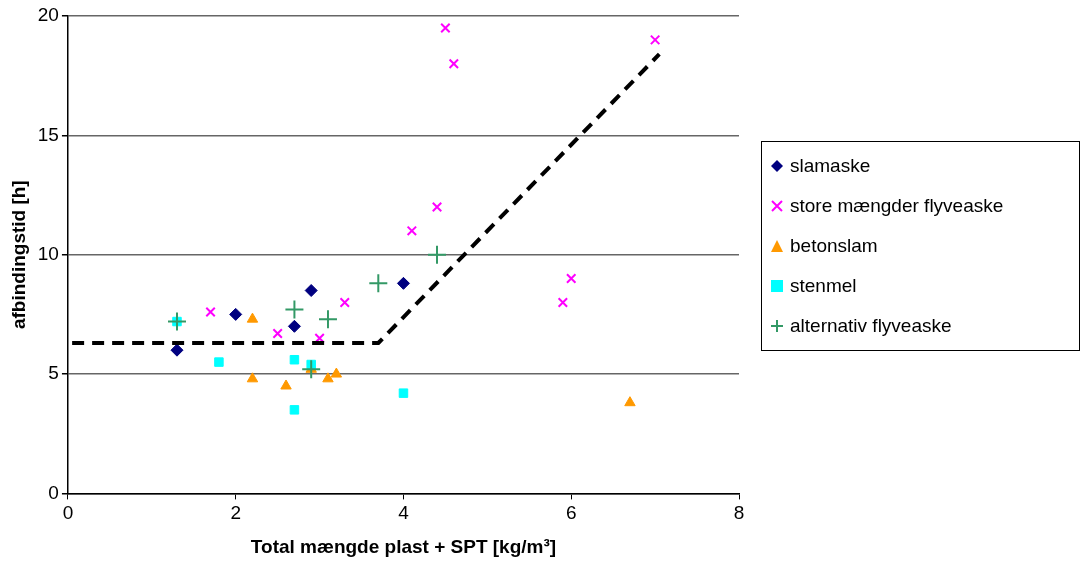 This screenshot has height=567, width=1082. What do you see at coordinates (830, 166) in the screenshot?
I see `legend-label: slamaske` at bounding box center [830, 166].